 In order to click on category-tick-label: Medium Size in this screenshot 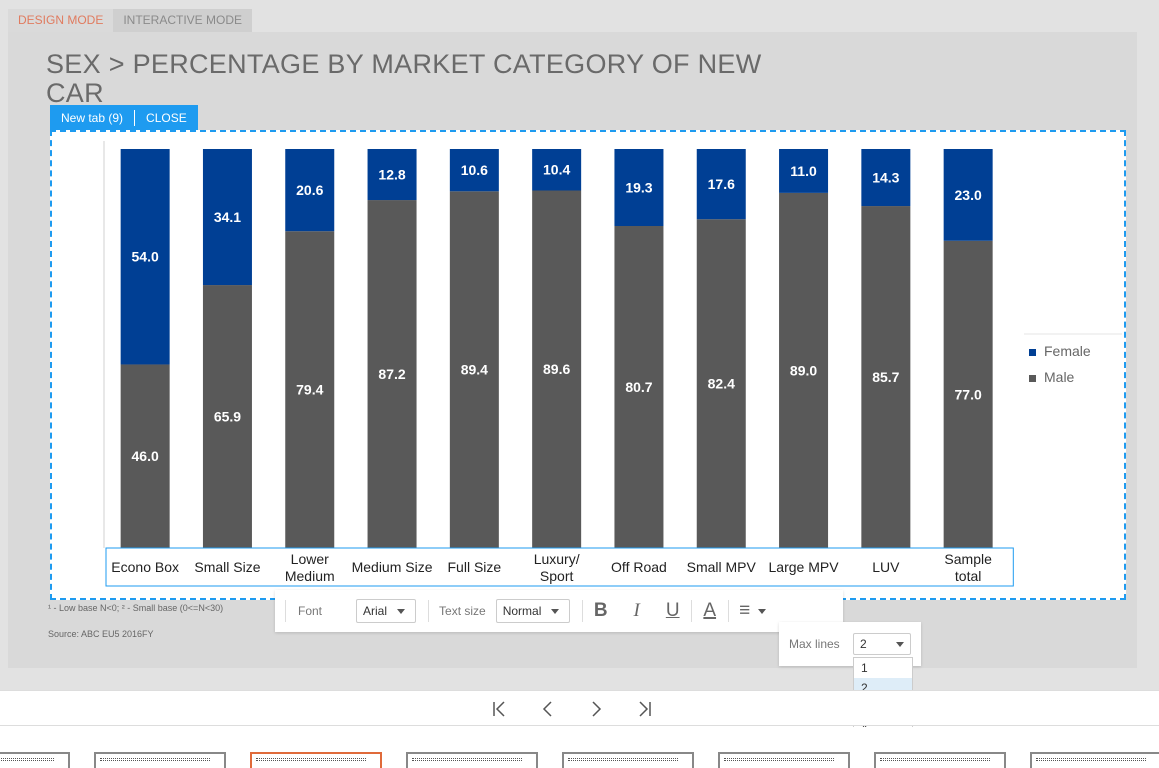, I will do `click(392, 567)`.